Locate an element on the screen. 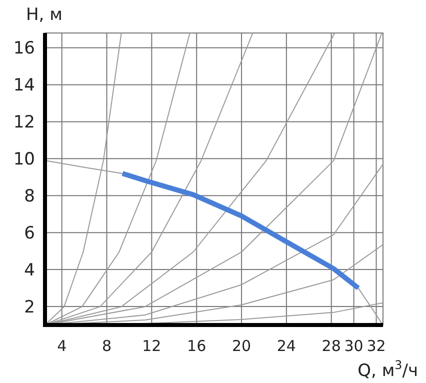  y-tick-label: 10 is located at coordinates (24, 160).